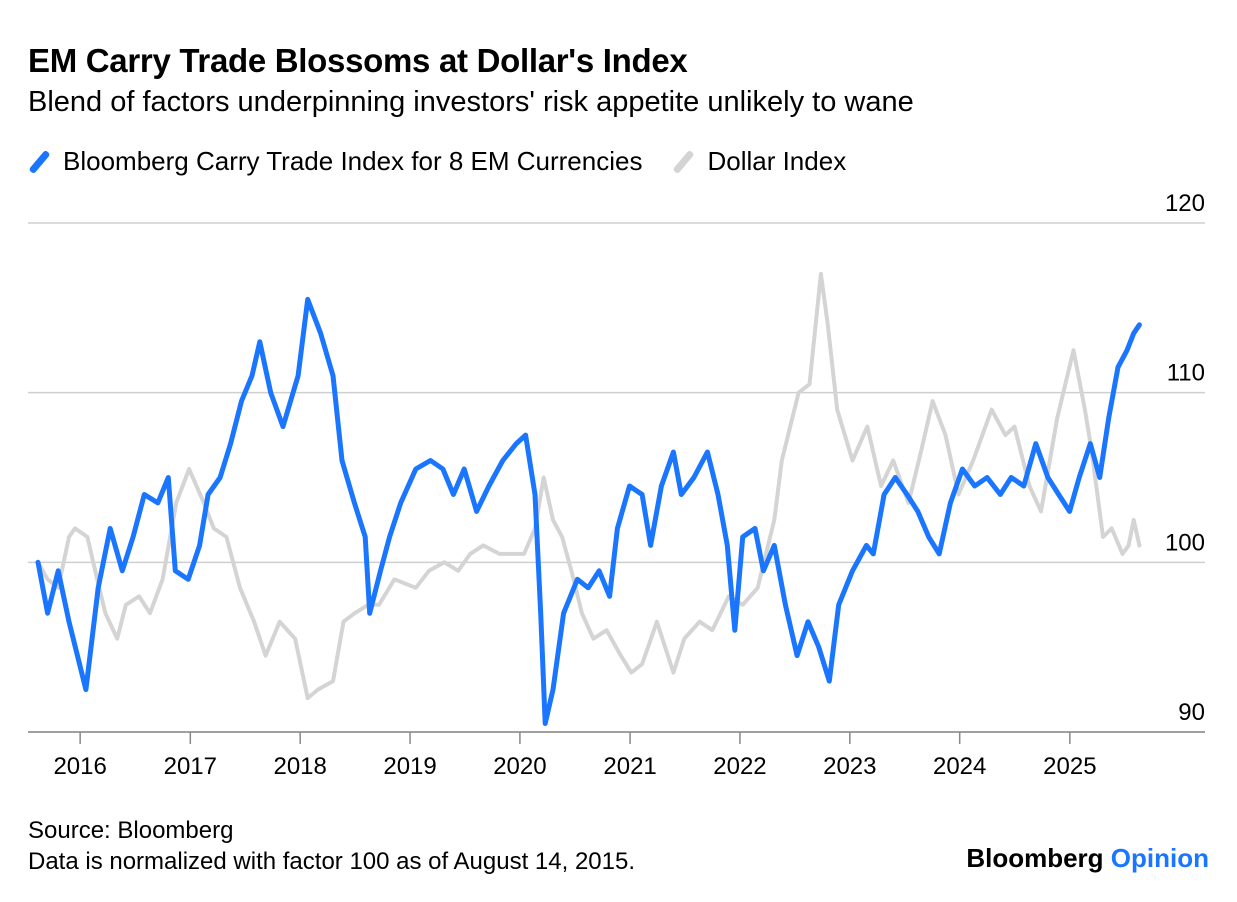 The width and height of the screenshot is (1237, 902). I want to click on x-axis: 2016 2017 2018 2019 2020 2021 2022 2023 2024 2025, so click(616, 755).